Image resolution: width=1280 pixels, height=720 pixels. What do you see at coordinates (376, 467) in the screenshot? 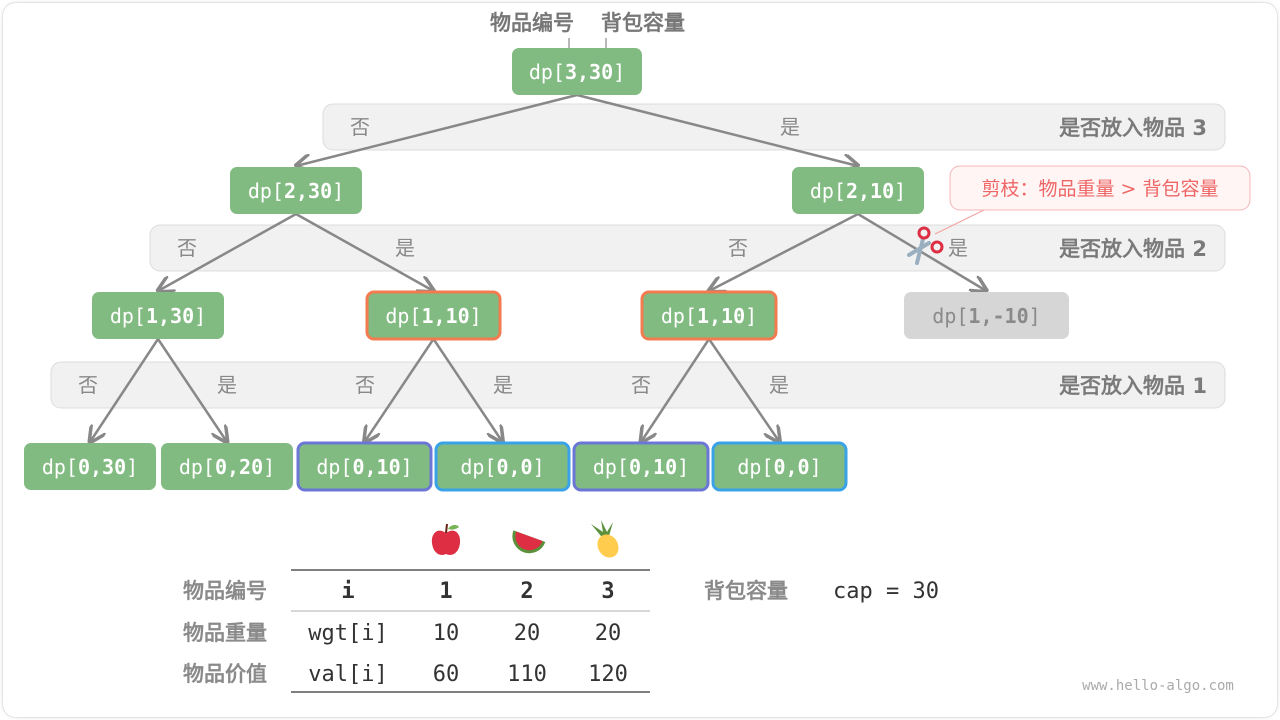
I see `node-args: 0,10` at bounding box center [376, 467].